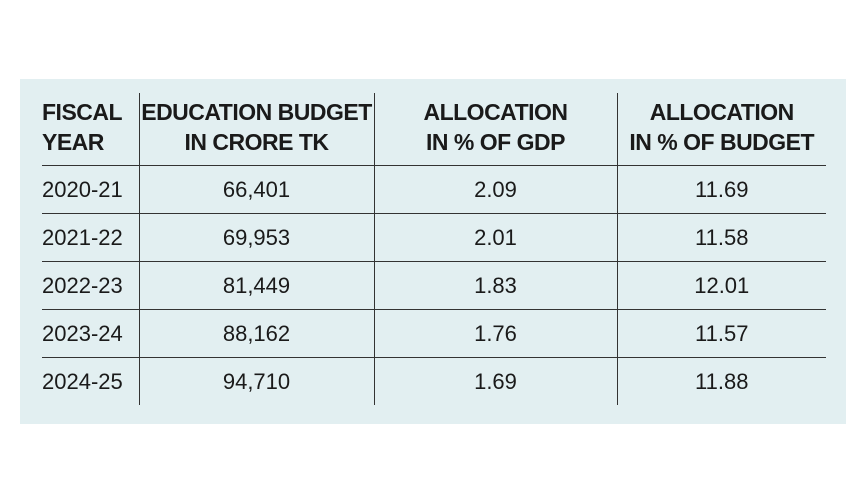 The height and width of the screenshot is (484, 860). I want to click on cell-education-budget: 81,449, so click(256, 285).